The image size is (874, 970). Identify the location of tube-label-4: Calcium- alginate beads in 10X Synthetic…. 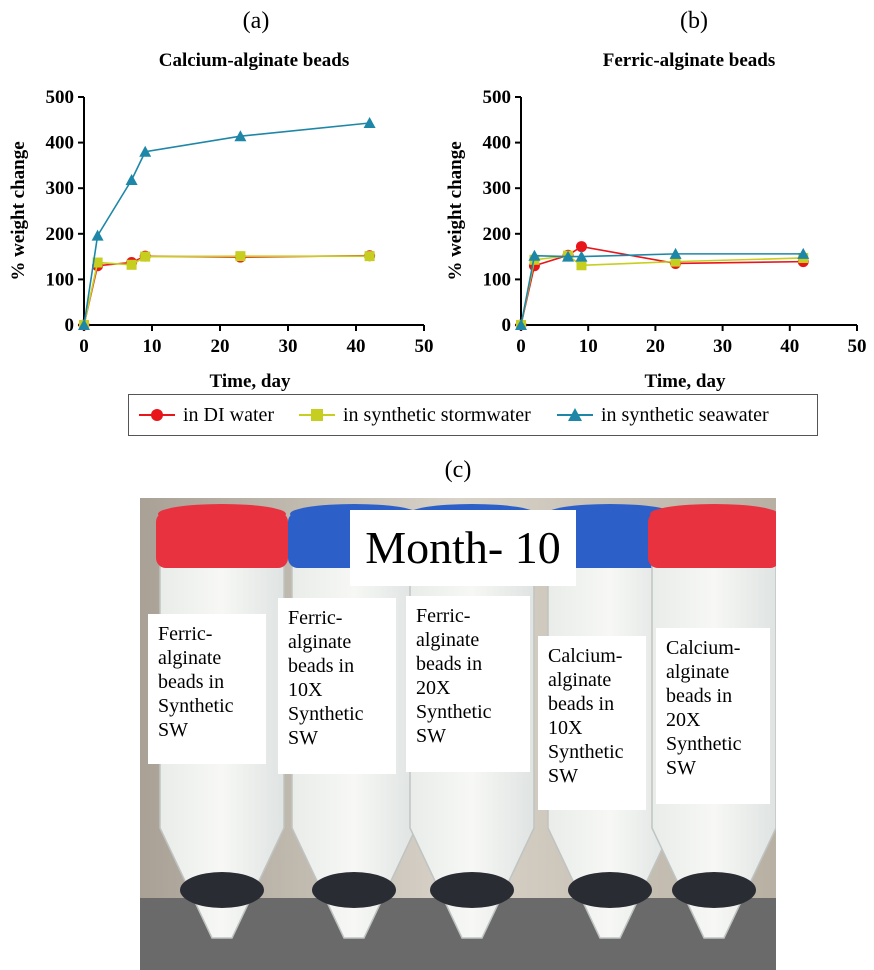
(592, 723).